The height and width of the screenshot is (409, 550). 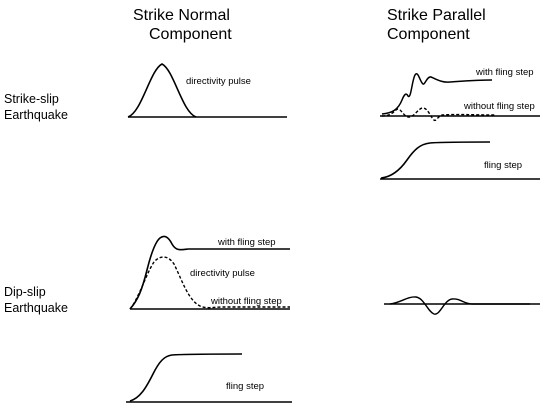 I want to click on strike-normal-header-line2: Component, so click(x=190, y=34).